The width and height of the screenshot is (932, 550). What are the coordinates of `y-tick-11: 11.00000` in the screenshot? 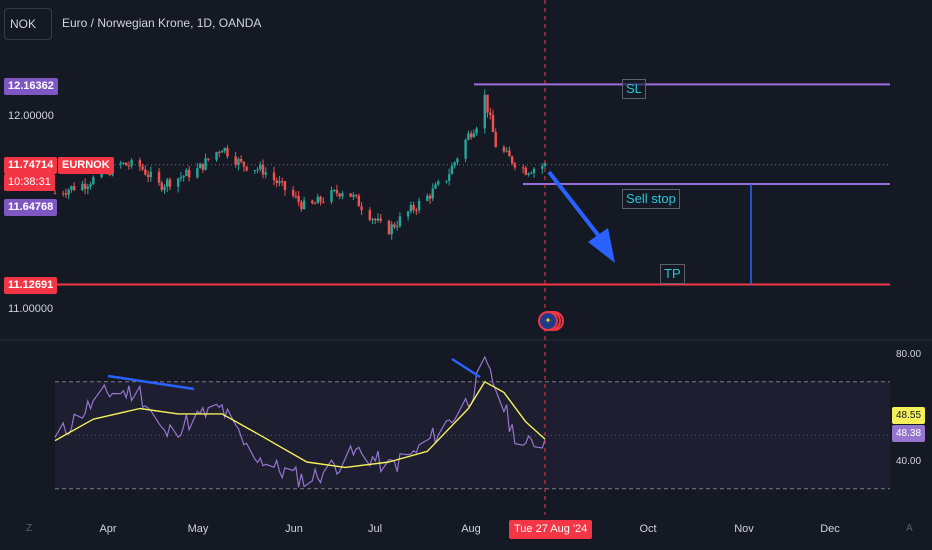 It's located at (31, 309).